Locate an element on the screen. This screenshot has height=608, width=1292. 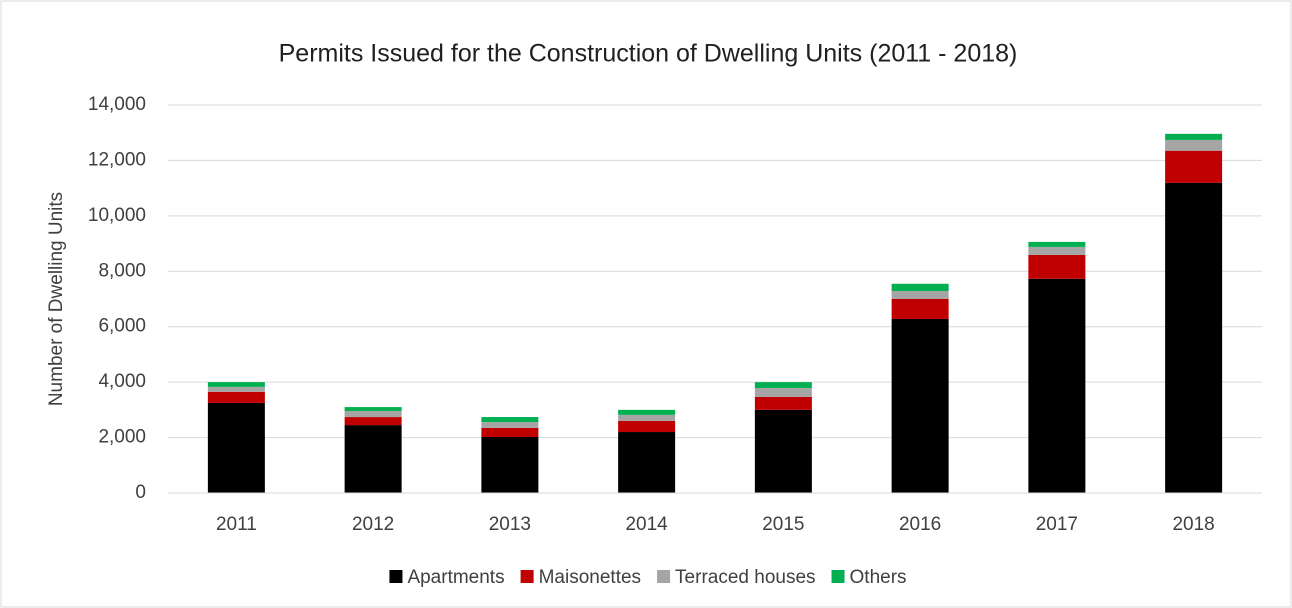
legend-label: Terraced houses is located at coordinates (745, 577).